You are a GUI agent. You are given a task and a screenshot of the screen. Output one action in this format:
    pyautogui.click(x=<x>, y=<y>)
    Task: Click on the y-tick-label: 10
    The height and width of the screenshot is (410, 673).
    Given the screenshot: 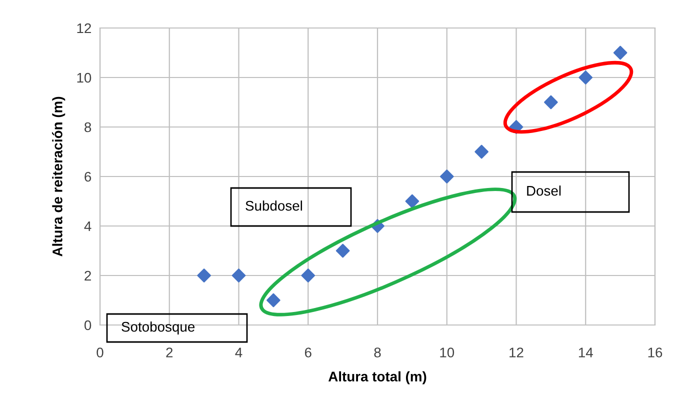 What is the action you would take?
    pyautogui.click(x=84, y=77)
    